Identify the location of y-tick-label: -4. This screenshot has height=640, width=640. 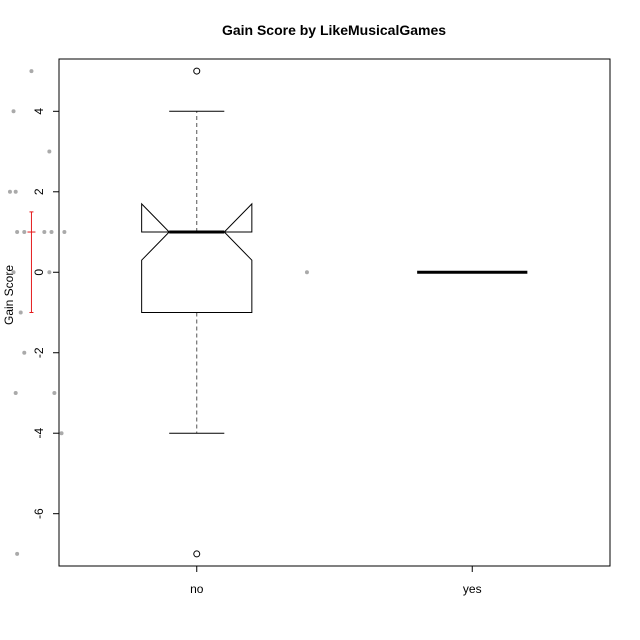
(39, 433).